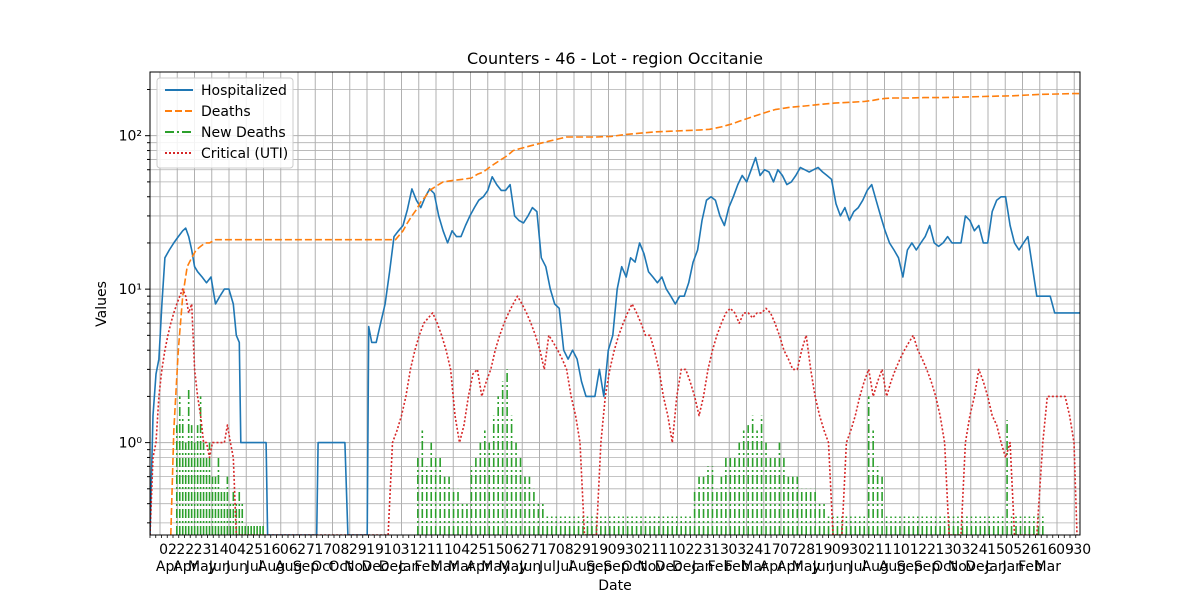 This screenshot has height=600, width=1200. Describe the element at coordinates (220, 550) in the screenshot. I see `x-tick-day-label: 14` at that location.